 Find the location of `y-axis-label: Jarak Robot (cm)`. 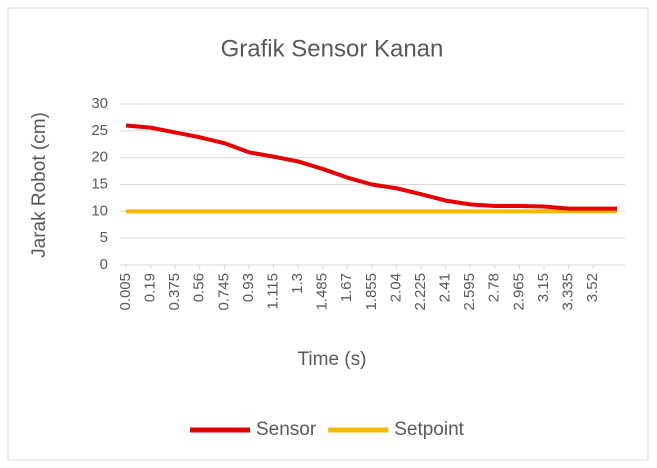

y-axis-label: Jarak Robot (cm) is located at coordinates (39, 185).